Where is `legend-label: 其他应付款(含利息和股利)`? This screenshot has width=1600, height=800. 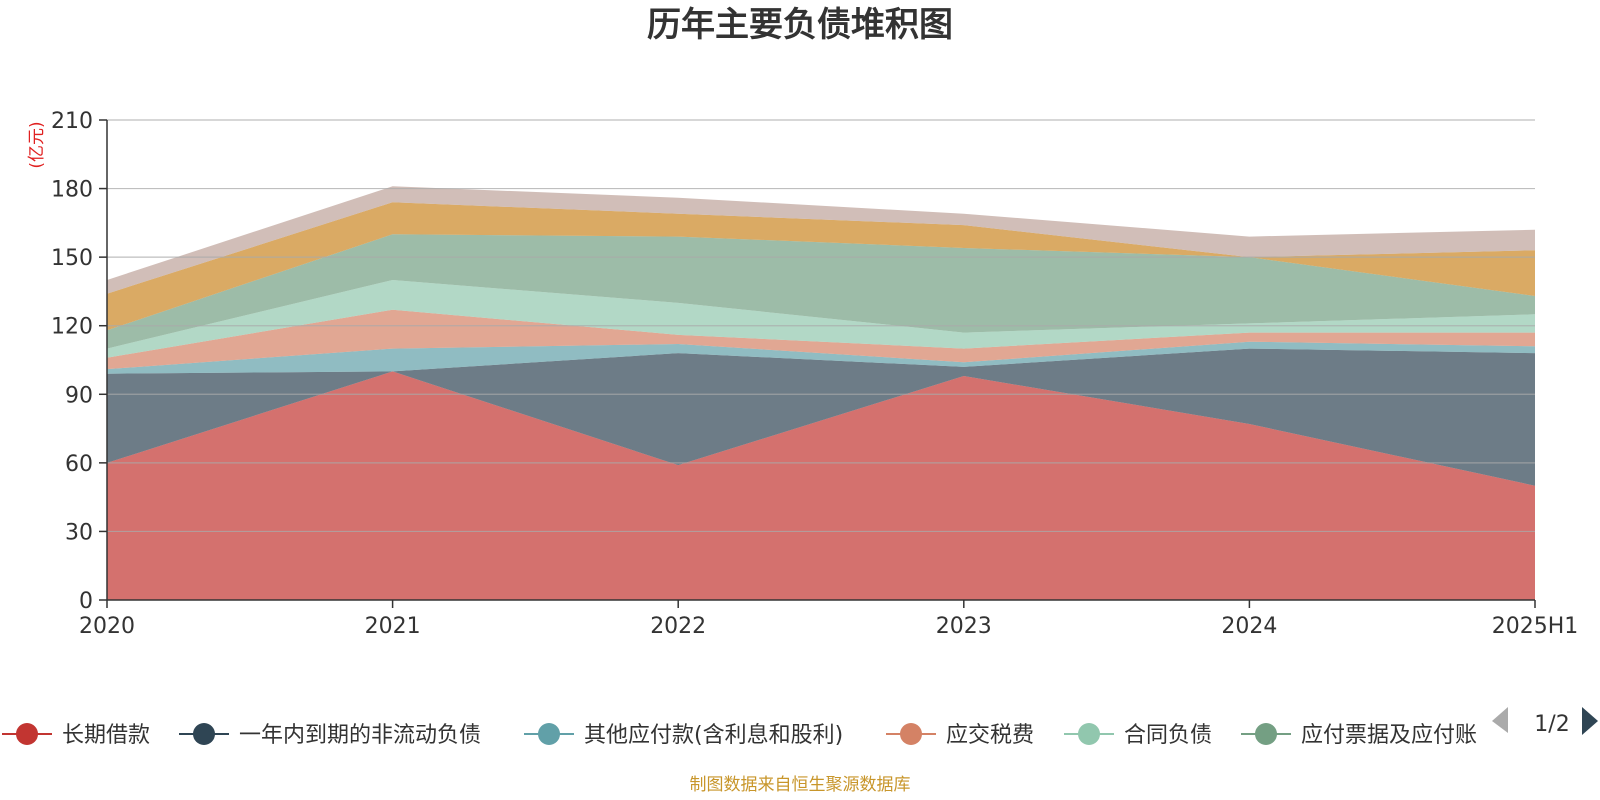 legend-label: 其他应付款(含利息和股利) is located at coordinates (713, 735).